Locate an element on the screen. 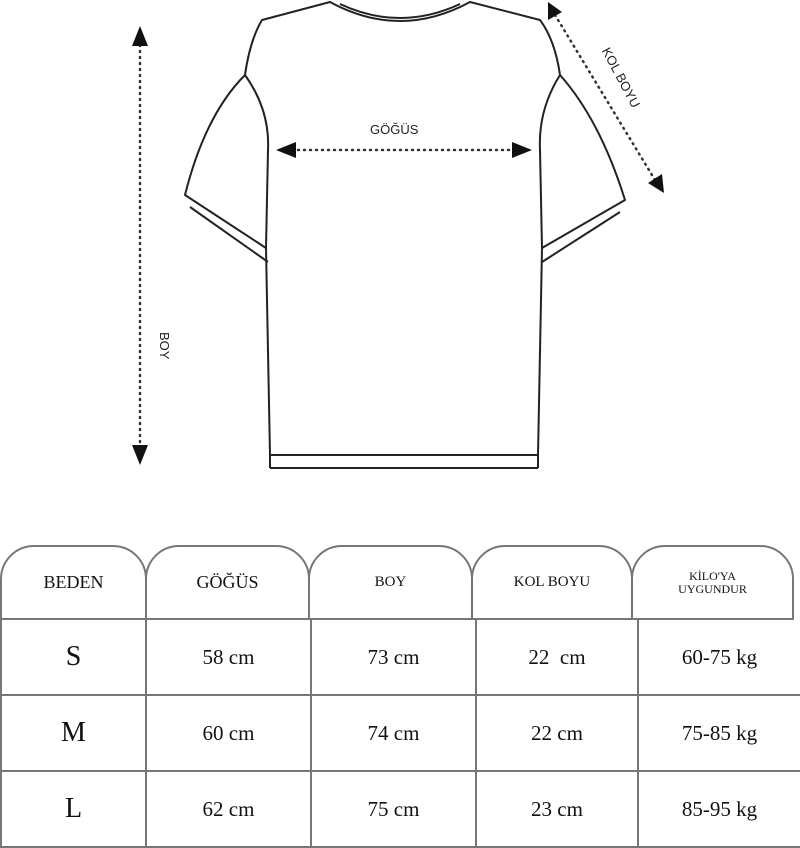  chest-cell: 62 cm is located at coordinates (229, 810).